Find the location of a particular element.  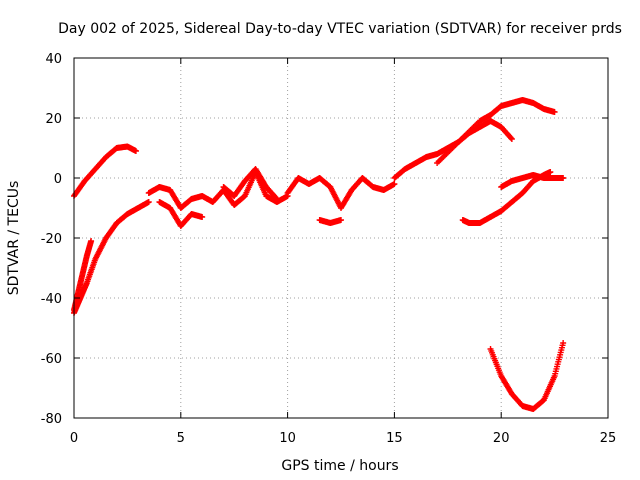

series-arc-evening-short is located at coordinates (542, 176).